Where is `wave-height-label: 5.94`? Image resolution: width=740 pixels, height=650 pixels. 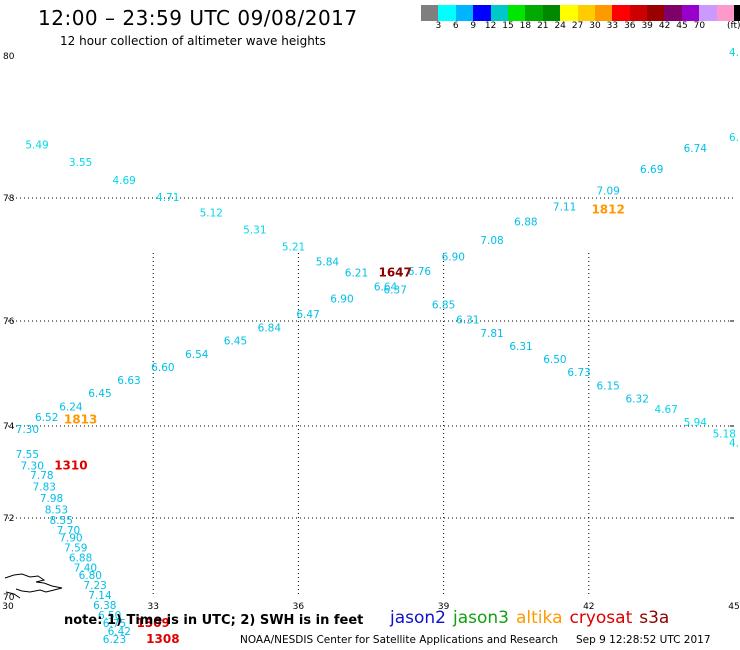 wave-height-label: 5.94 is located at coordinates (696, 423).